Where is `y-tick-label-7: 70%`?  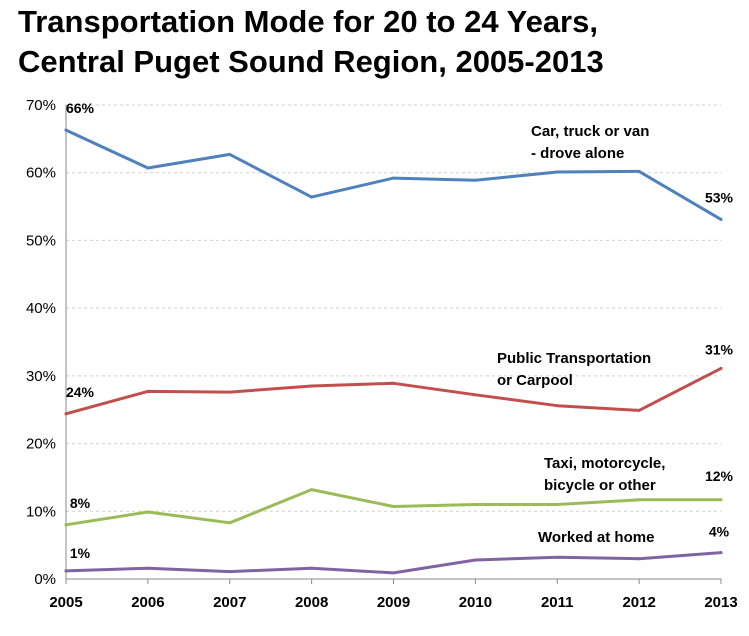 y-tick-label-7: 70% is located at coordinates (41, 105).